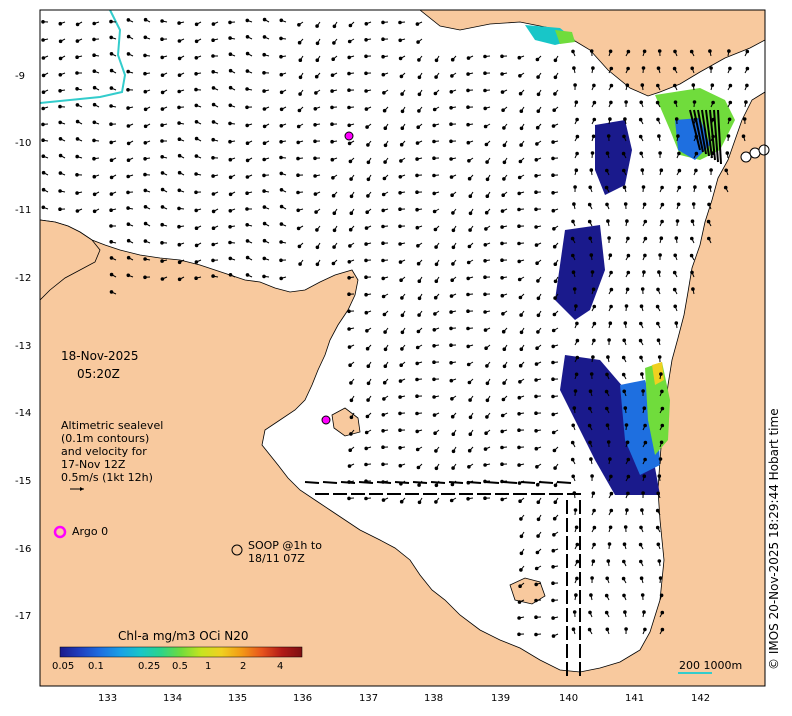 The image size is (792, 716). What do you see at coordinates (70, 260) in the screenshot?
I see `land-arnhem-coast` at bounding box center [70, 260].